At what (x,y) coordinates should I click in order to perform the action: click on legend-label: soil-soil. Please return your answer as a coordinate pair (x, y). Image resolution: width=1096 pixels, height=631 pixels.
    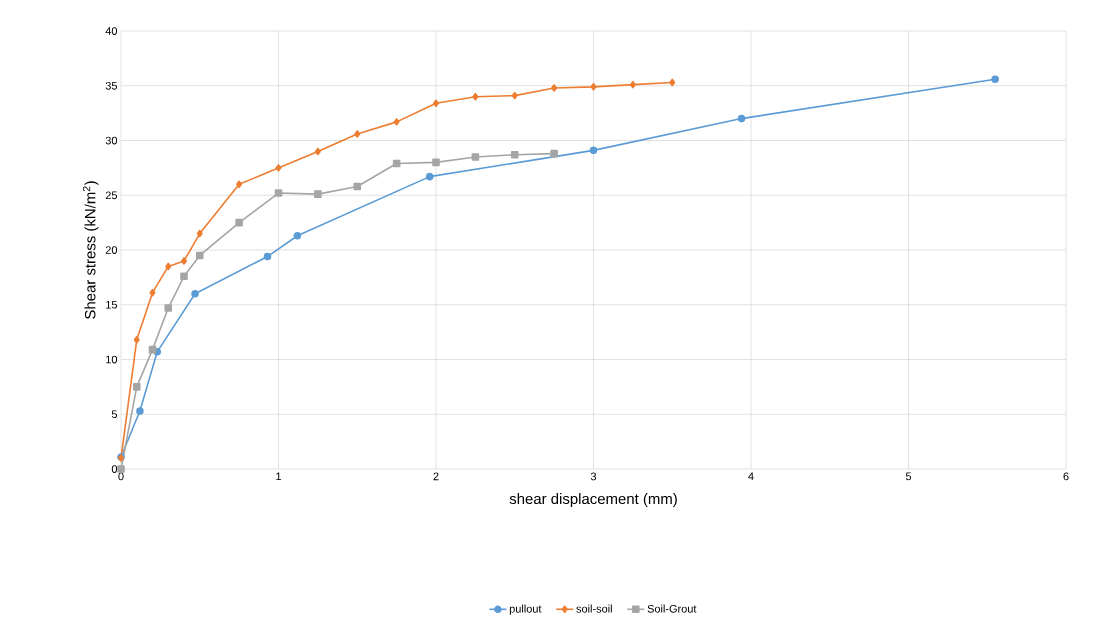
    Looking at the image, I should click on (594, 608).